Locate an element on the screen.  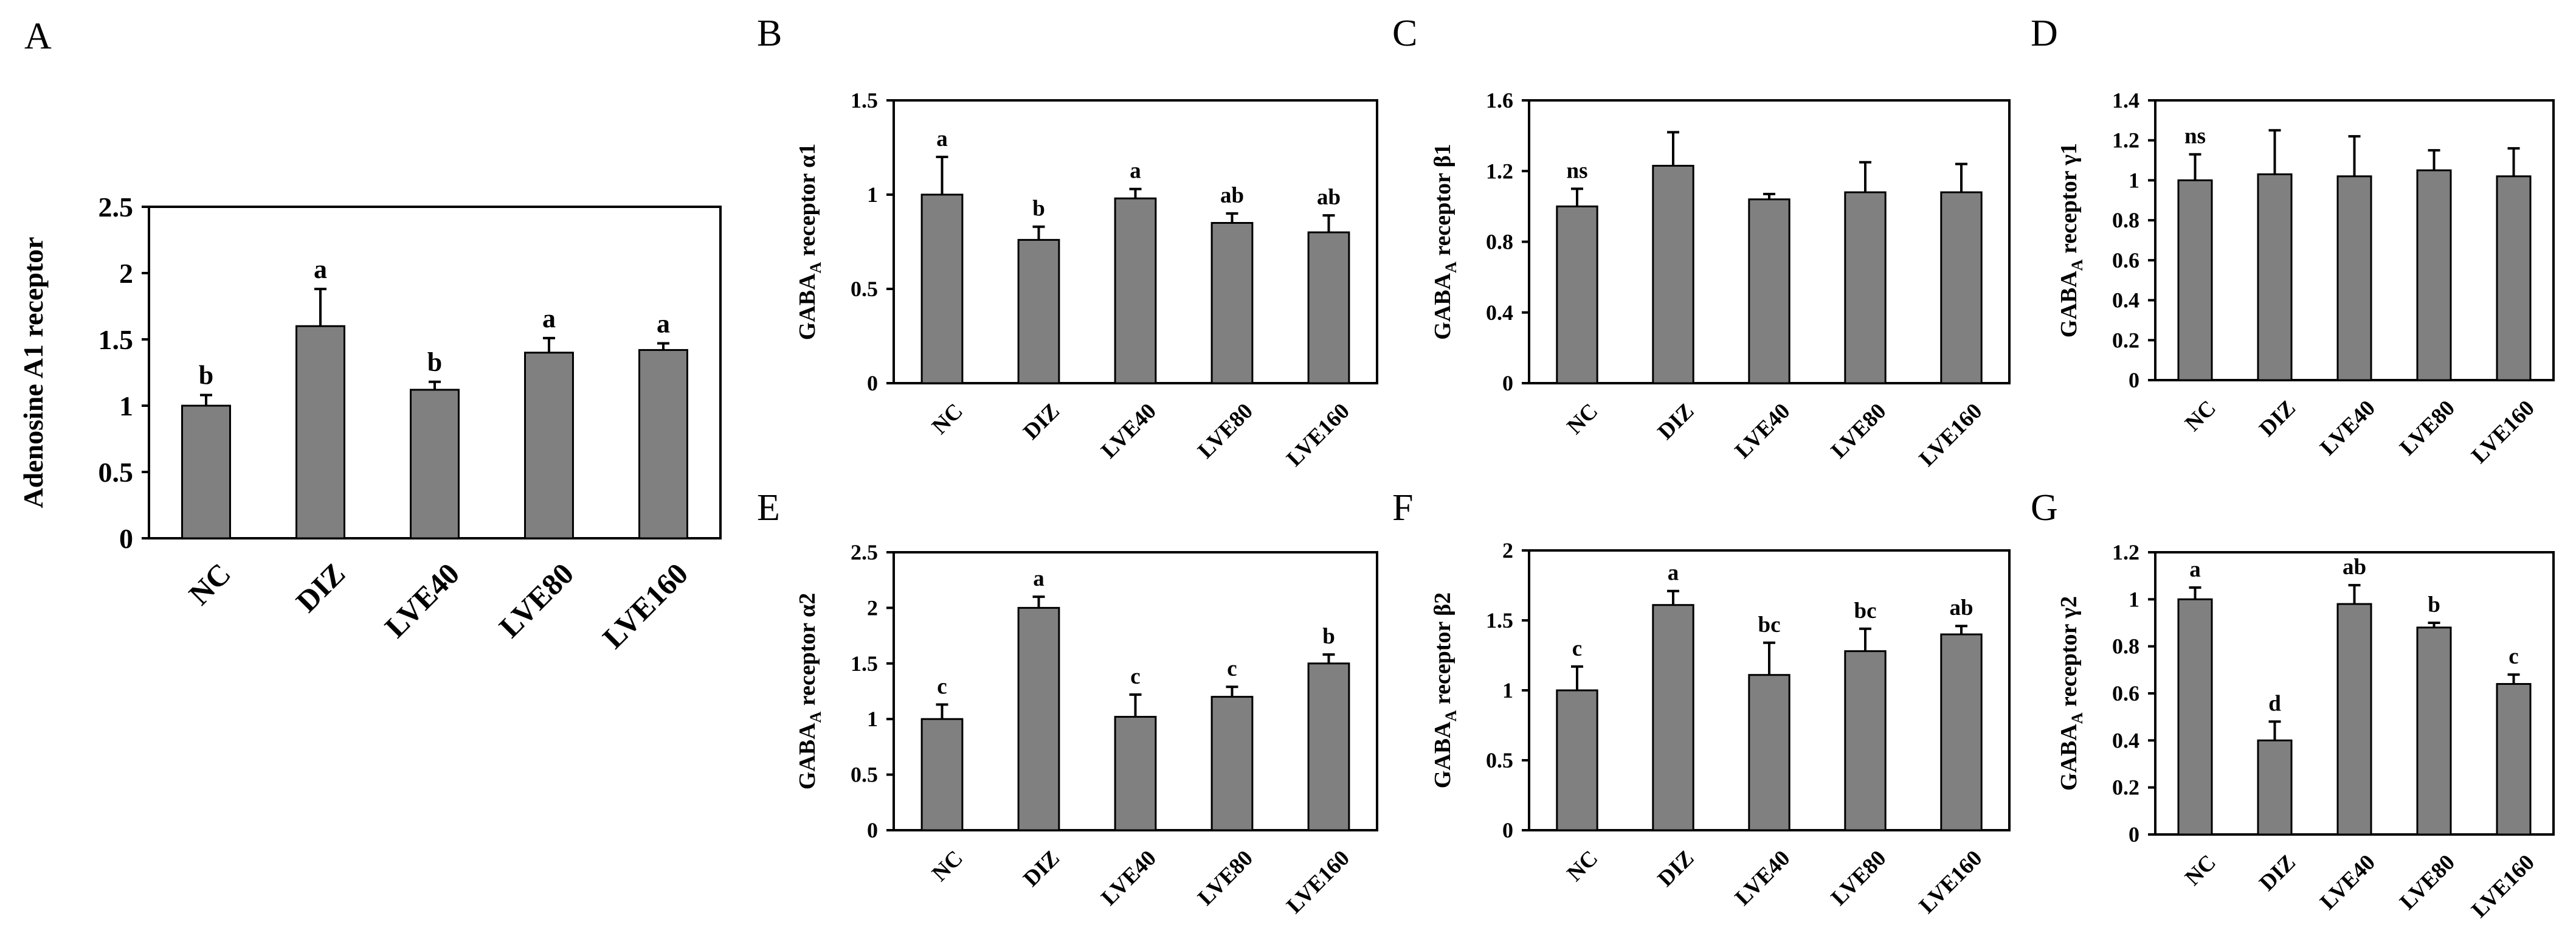
y-axis-title: GABAA receptor β2 is located at coordinates (1445, 690).